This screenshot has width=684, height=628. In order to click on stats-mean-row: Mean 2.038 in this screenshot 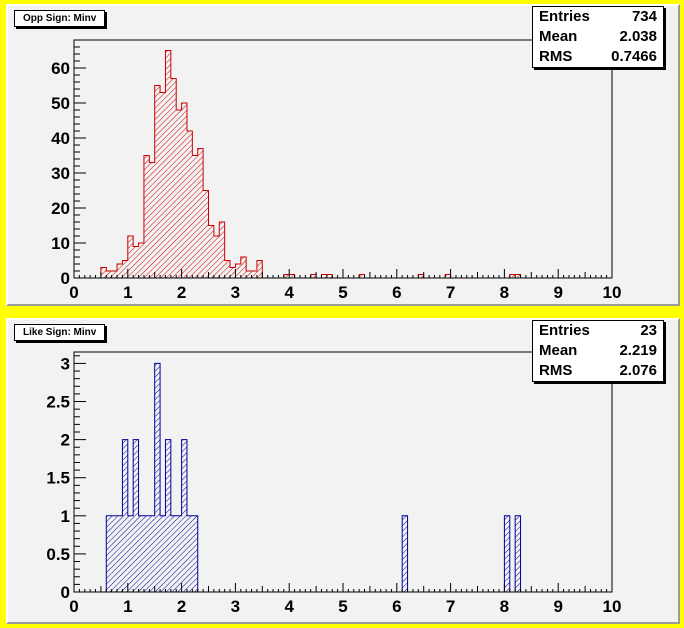, I will do `click(598, 37)`.